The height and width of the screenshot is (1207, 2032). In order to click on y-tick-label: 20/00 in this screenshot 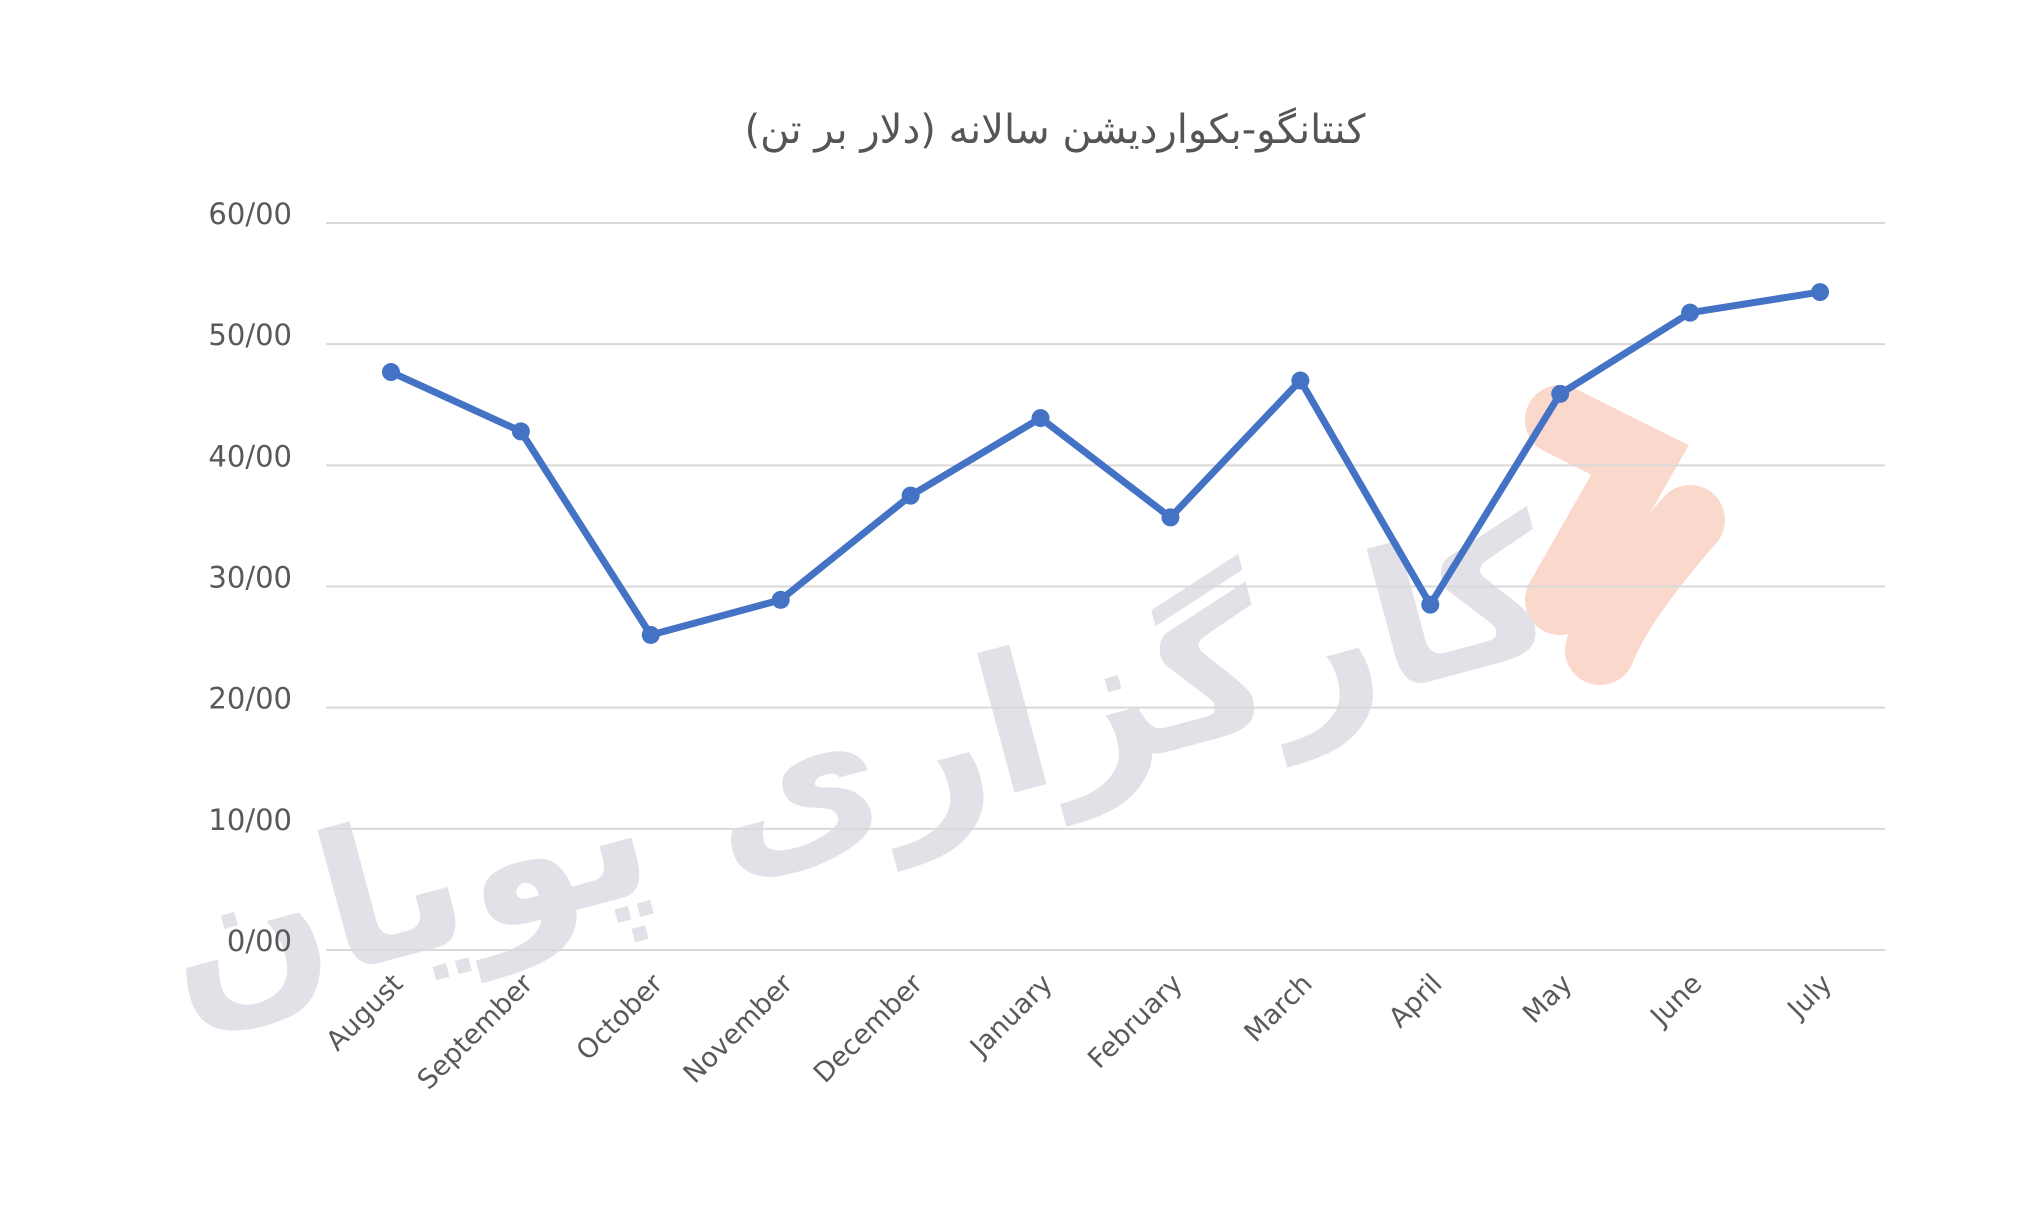, I will do `click(250, 699)`.